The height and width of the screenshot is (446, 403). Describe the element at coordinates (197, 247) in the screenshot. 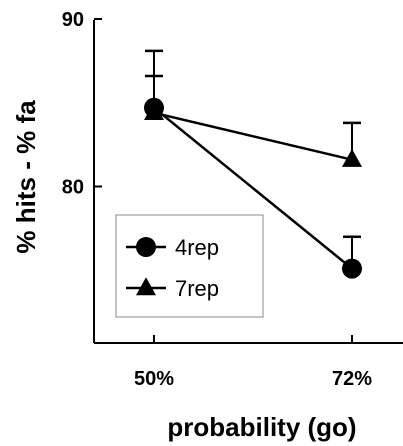

I see `legend-label: 4rep` at that location.